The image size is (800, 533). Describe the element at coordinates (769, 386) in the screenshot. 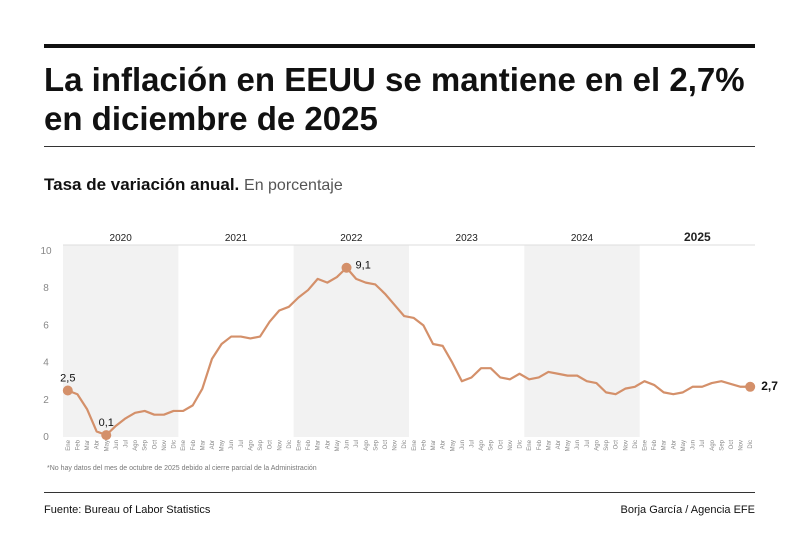

I see `data-label: 2,7` at that location.